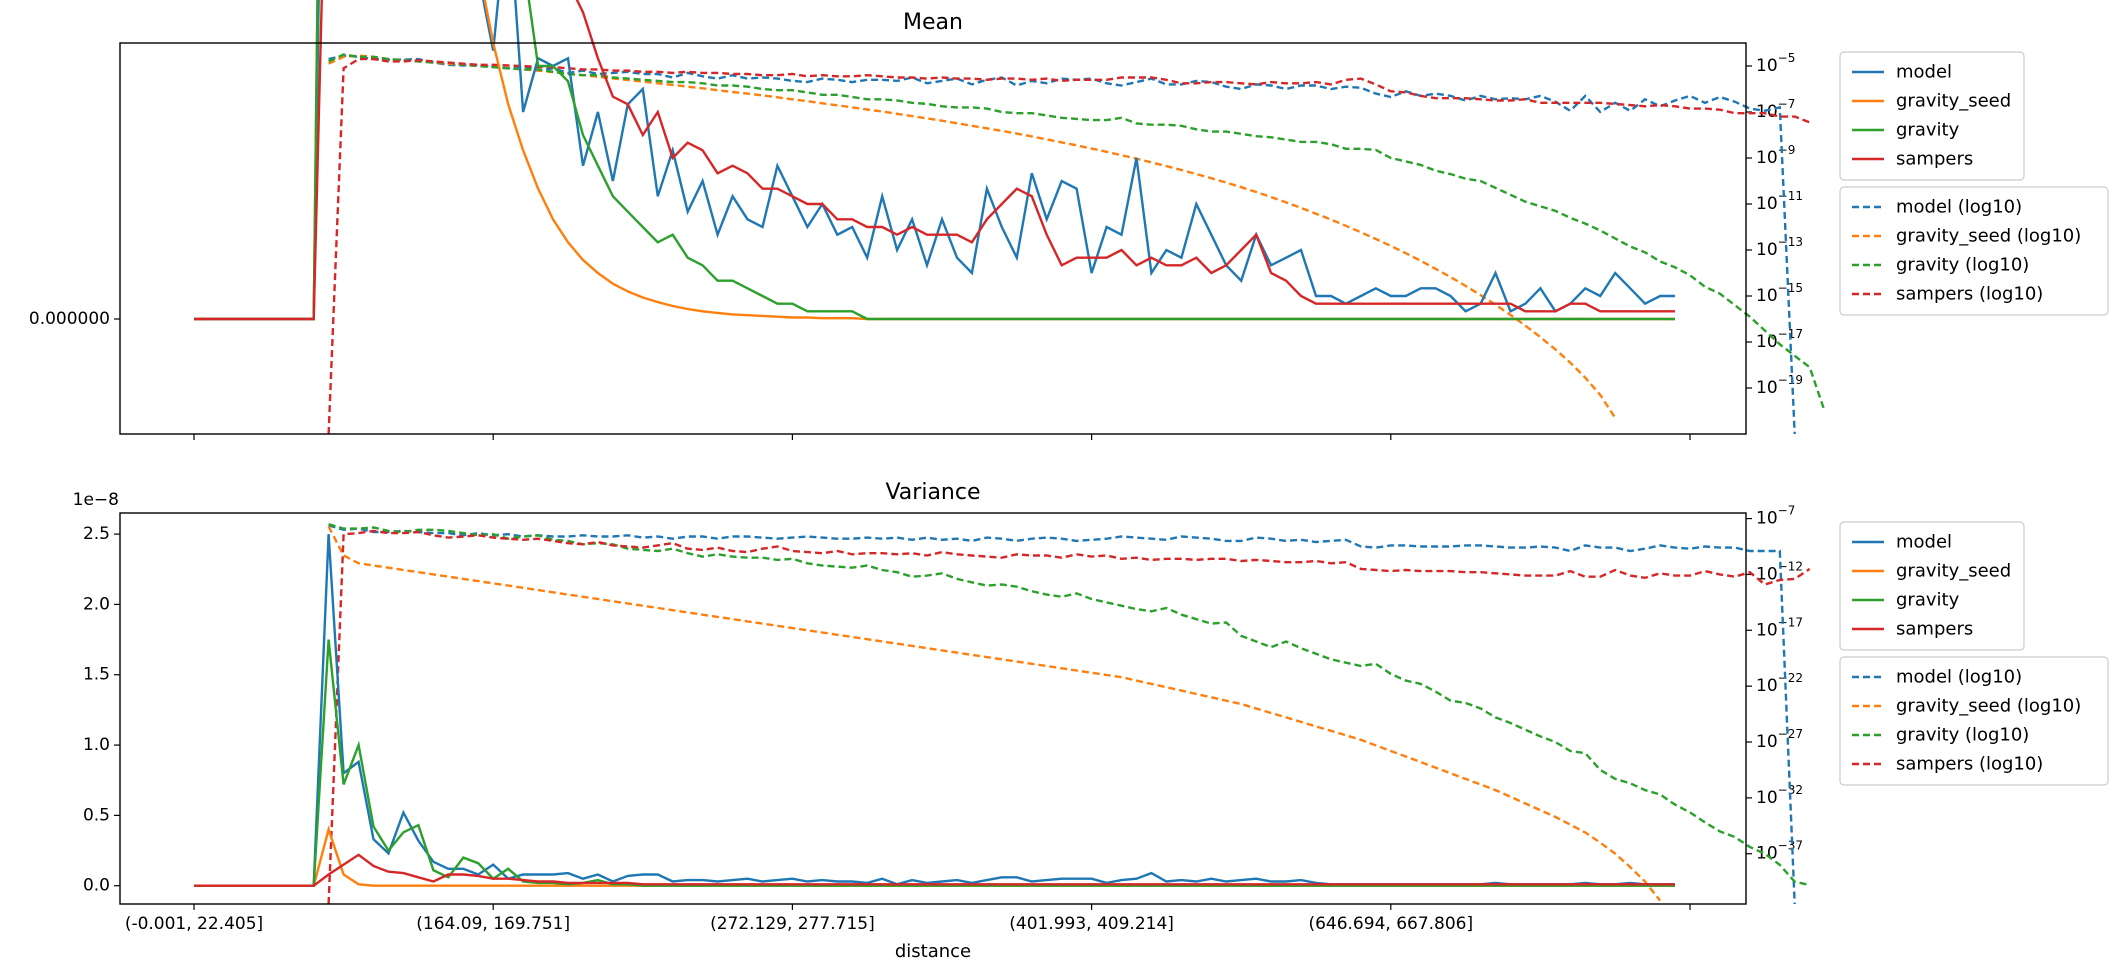 Image resolution: width=2123 pixels, height=979 pixels. What do you see at coordinates (96, 675) in the screenshot?
I see `y-tick-label: 1.5` at bounding box center [96, 675].